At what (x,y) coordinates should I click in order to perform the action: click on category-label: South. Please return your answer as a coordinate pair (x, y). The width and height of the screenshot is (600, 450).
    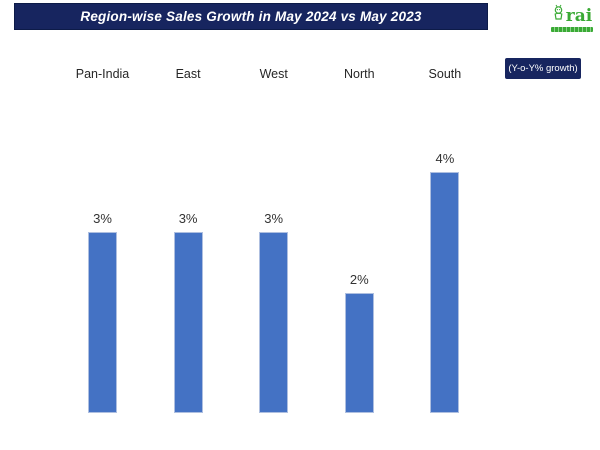
    Looking at the image, I should click on (445, 74).